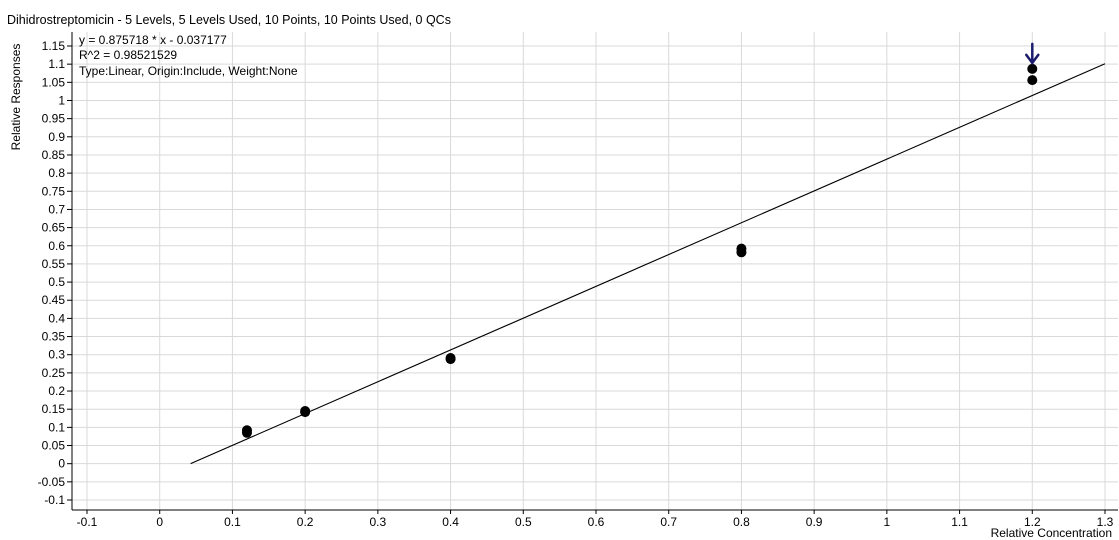 Image resolution: width=1119 pixels, height=540 pixels. What do you see at coordinates (54, 191) in the screenshot?
I see `y-tick-label: 0.75` at bounding box center [54, 191].